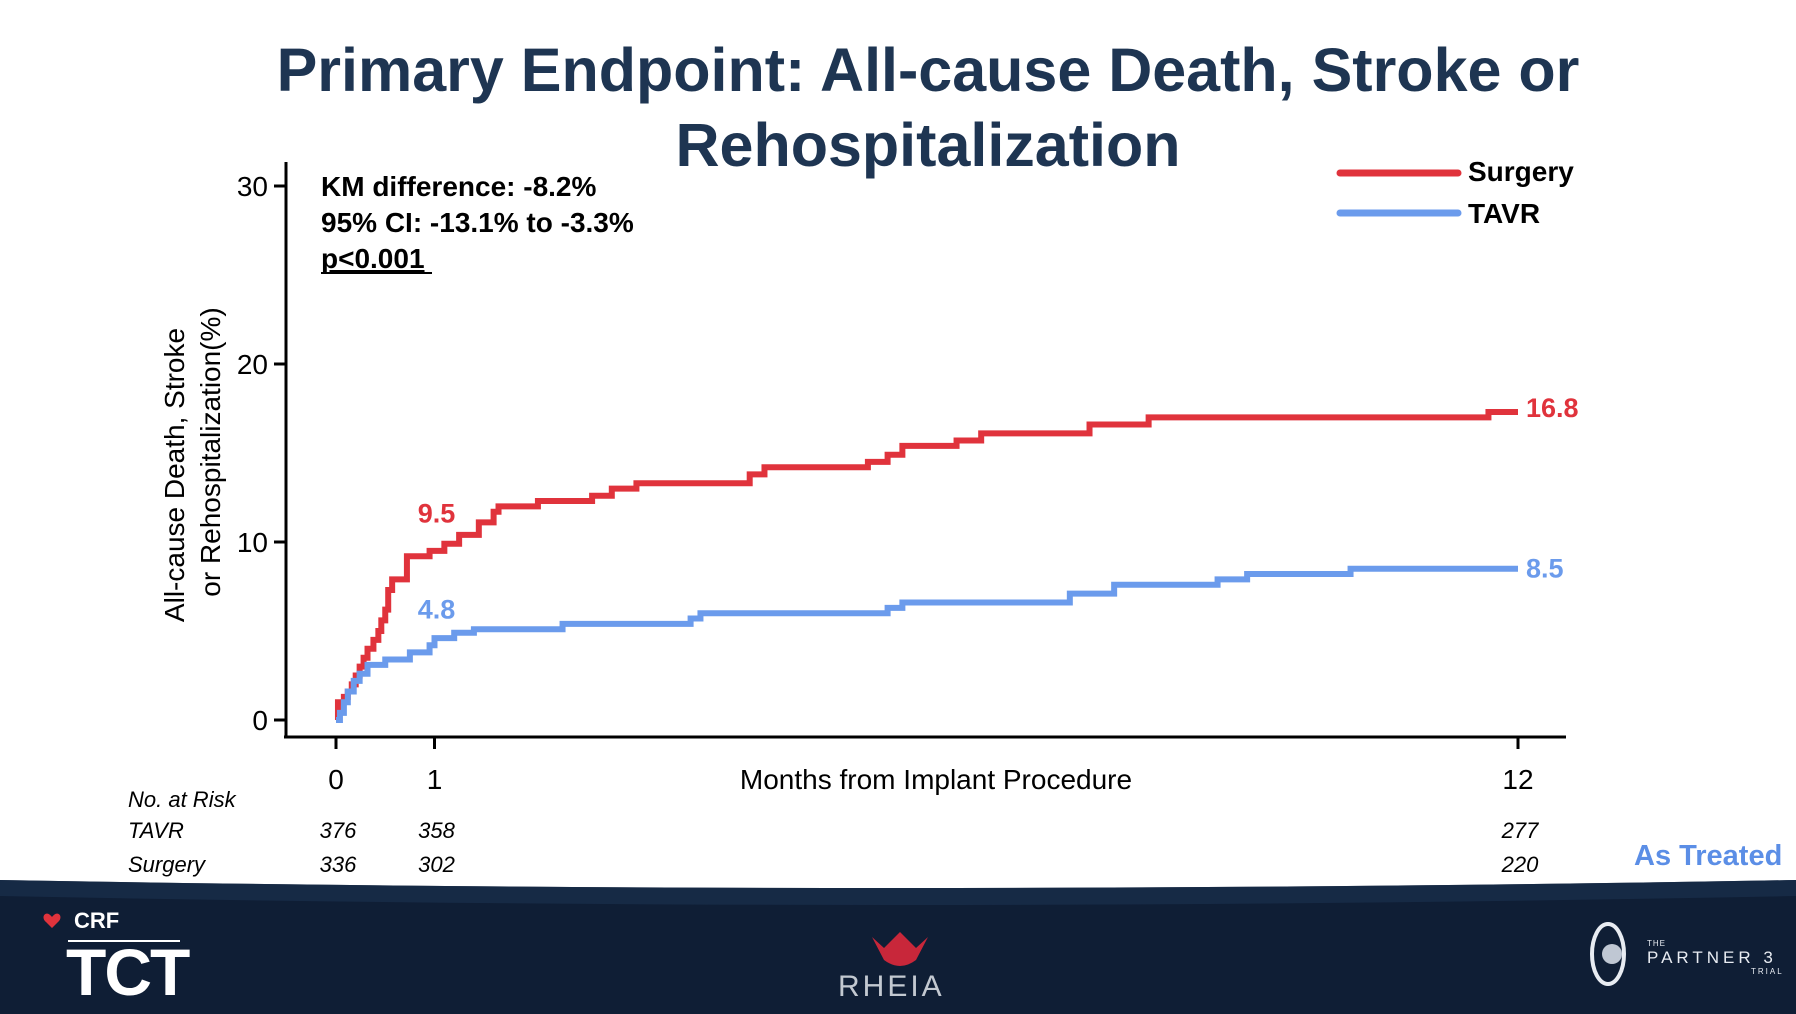  I want to click on risk-value-tavr-12: 277, so click(1520, 830).